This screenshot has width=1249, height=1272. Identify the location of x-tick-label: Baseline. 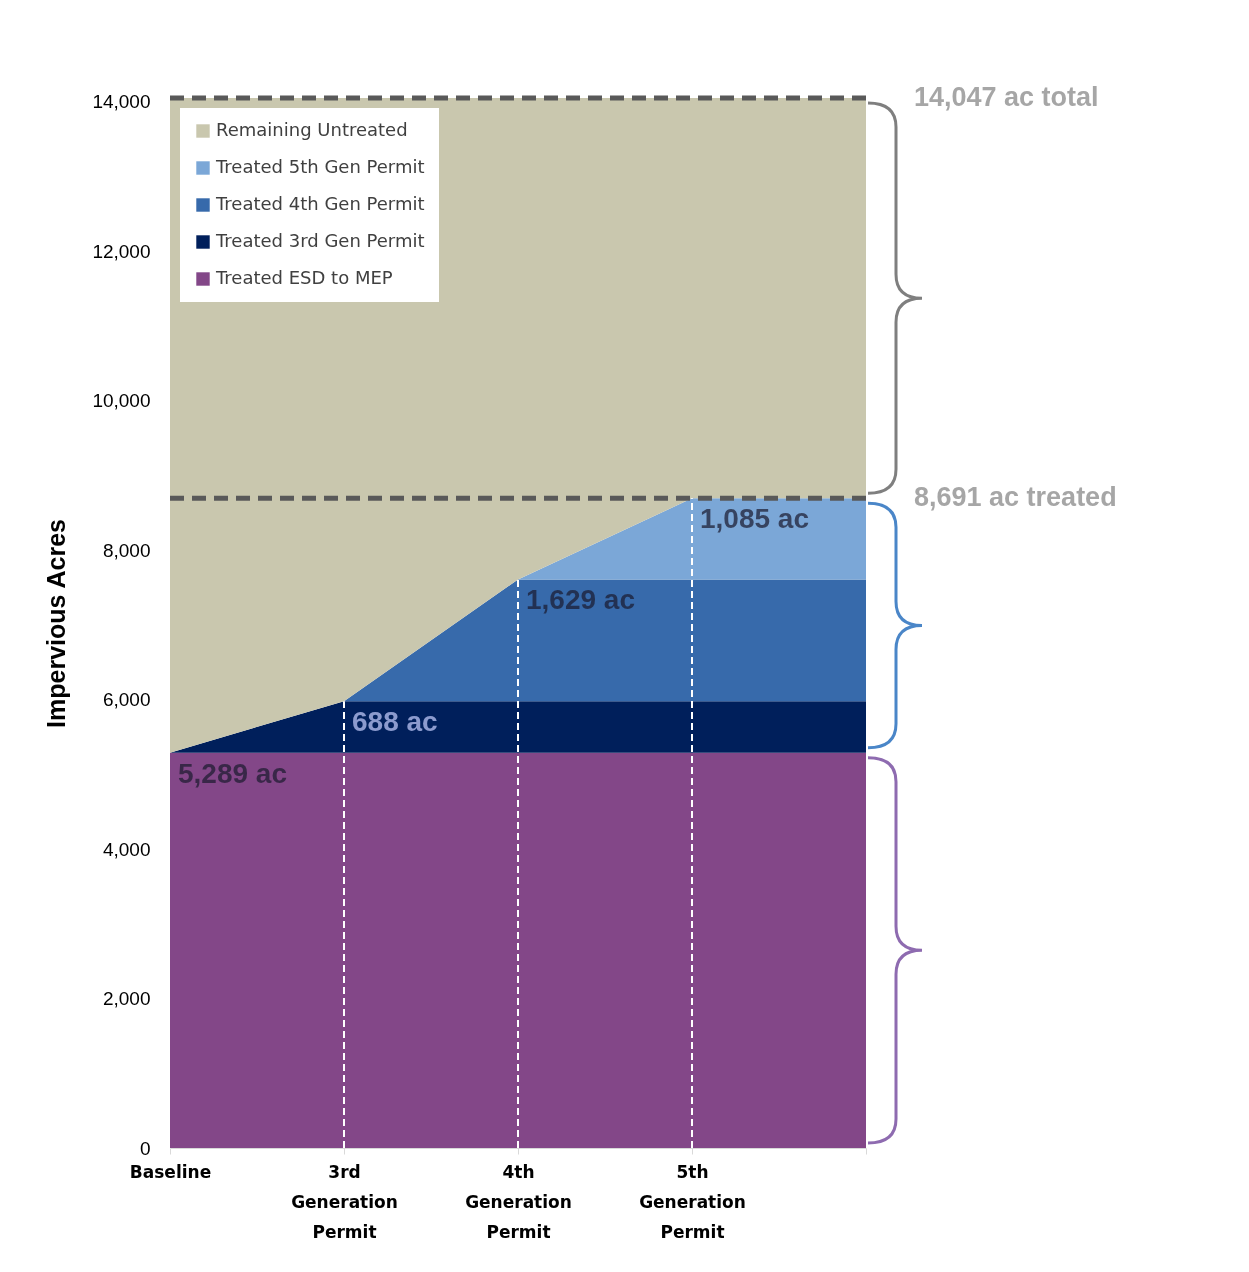
(170, 1171).